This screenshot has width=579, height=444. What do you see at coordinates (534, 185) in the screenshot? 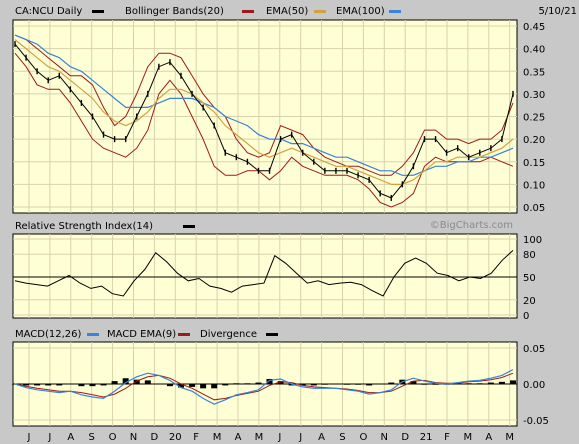
I see `price-y-tick: 0.10` at bounding box center [534, 185].